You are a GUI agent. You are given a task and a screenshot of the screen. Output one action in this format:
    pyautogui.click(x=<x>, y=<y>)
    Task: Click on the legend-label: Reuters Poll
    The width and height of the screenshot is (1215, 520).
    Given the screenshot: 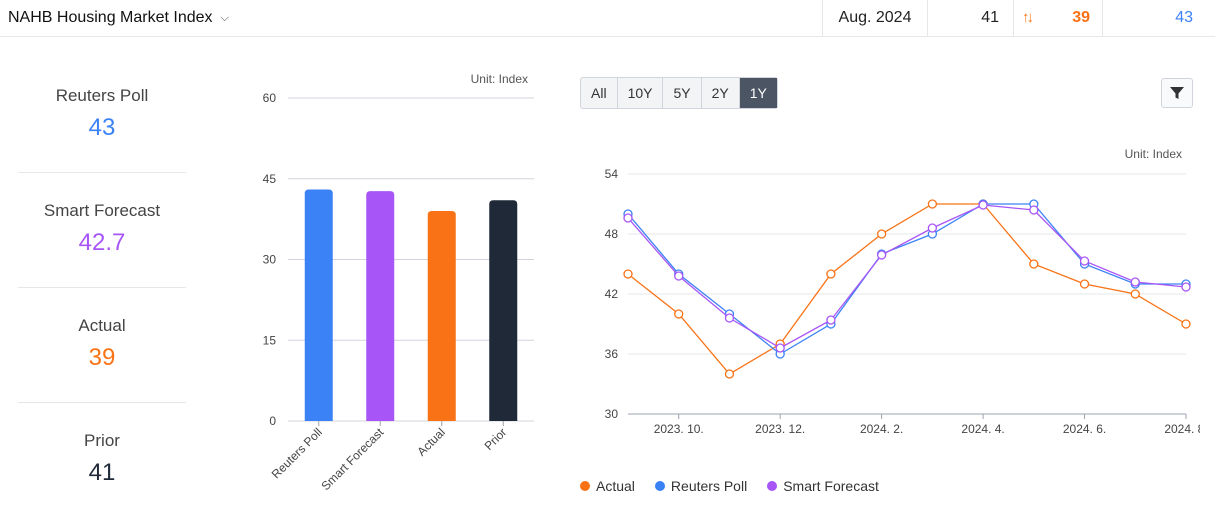 What is the action you would take?
    pyautogui.click(x=709, y=486)
    